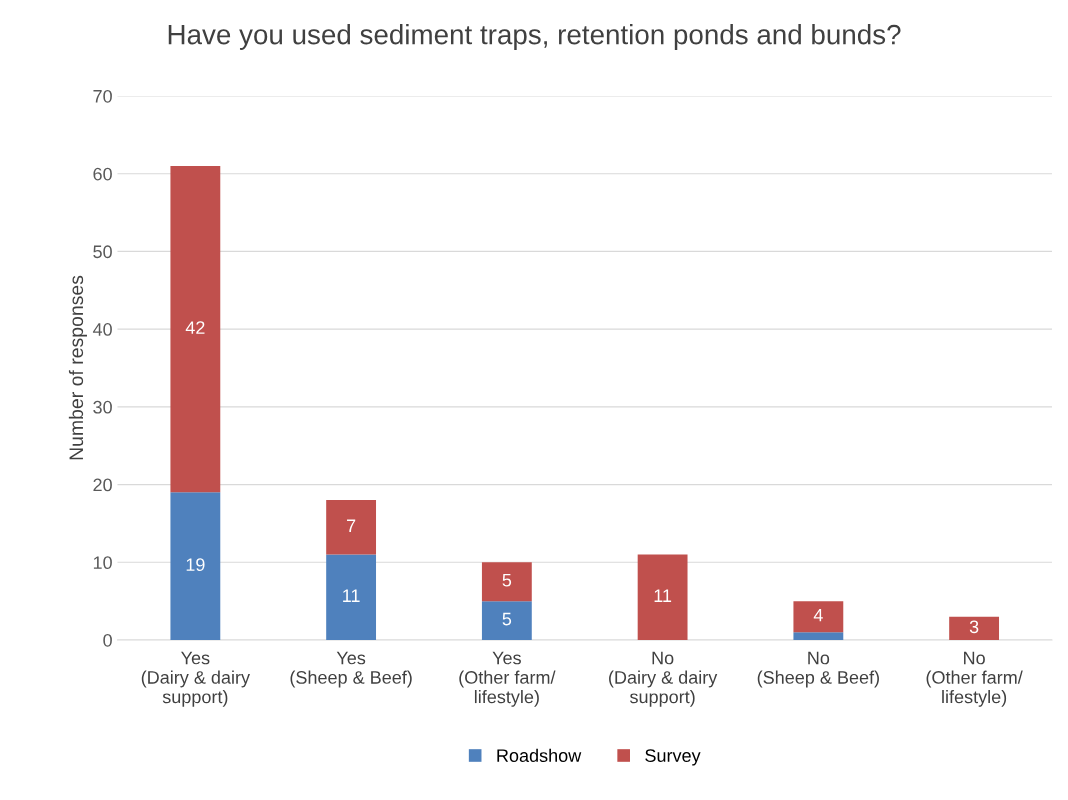  Describe the element at coordinates (195, 679) in the screenshot. I see `x-tick-label: Yes (Dairy & dairy support)` at that location.